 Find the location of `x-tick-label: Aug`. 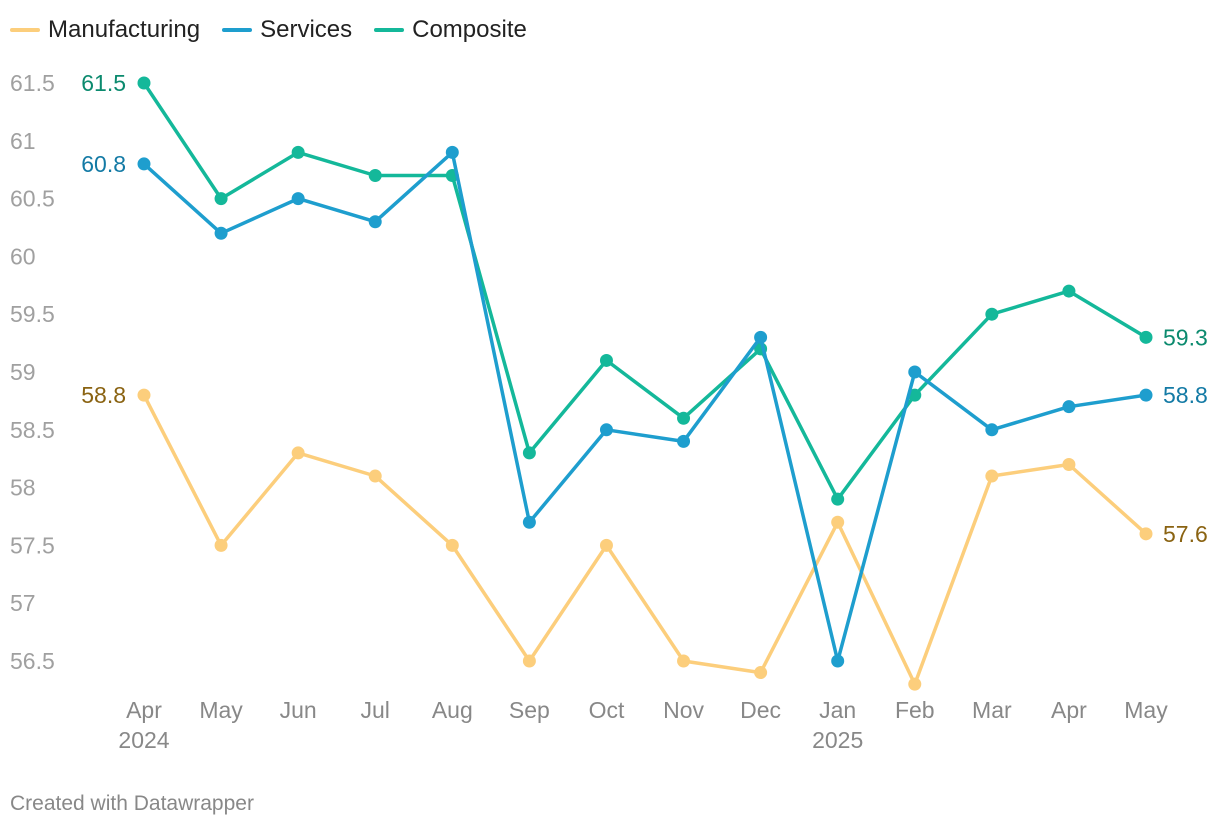

x-tick-label: Aug is located at coordinates (452, 710).